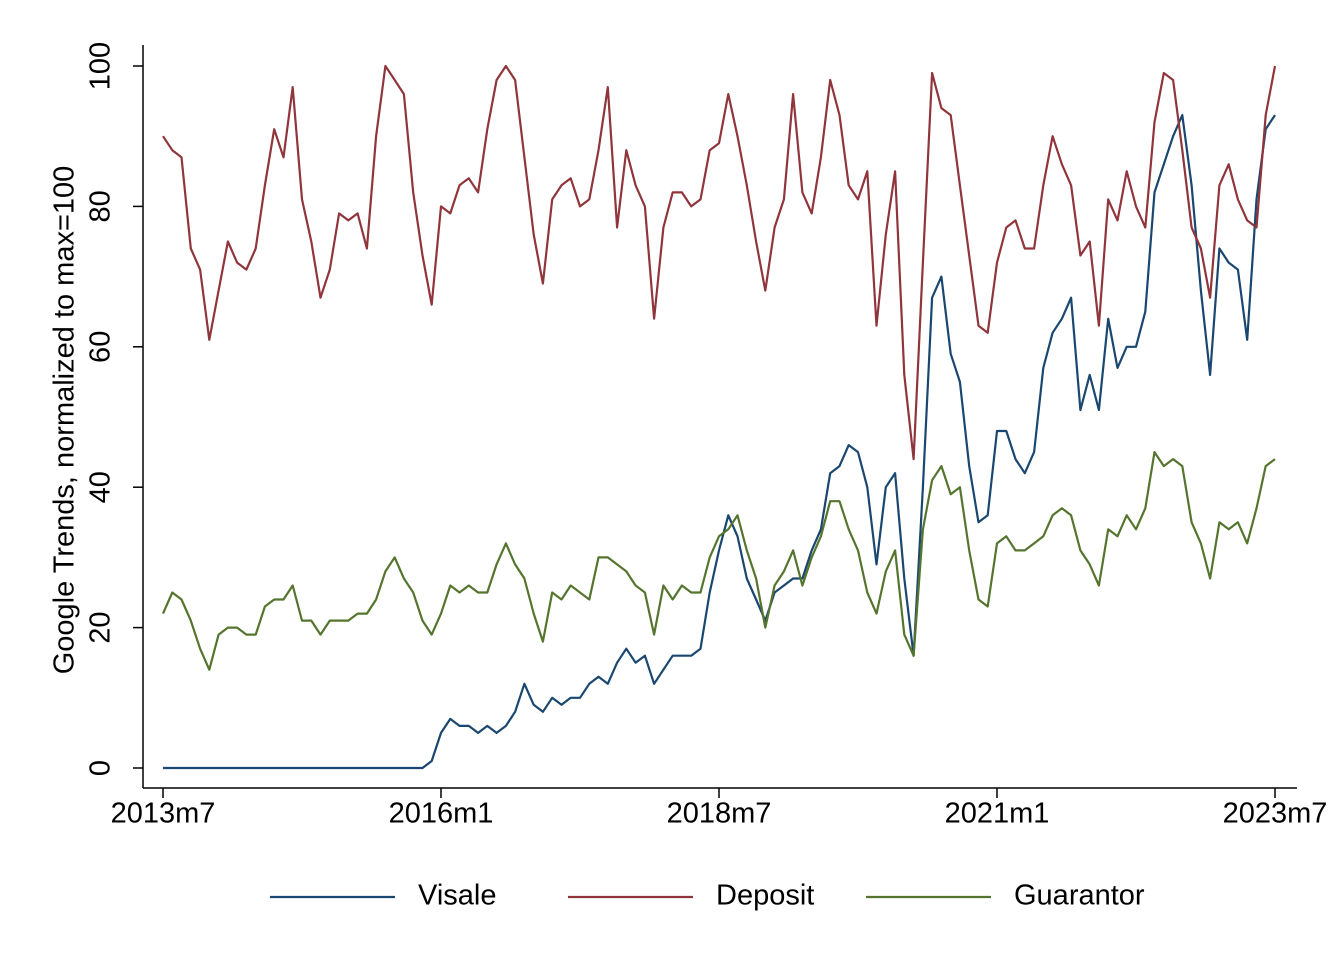 The height and width of the screenshot is (971, 1336). Describe the element at coordinates (163, 814) in the screenshot. I see `x-tick-label: 2013m7` at that location.